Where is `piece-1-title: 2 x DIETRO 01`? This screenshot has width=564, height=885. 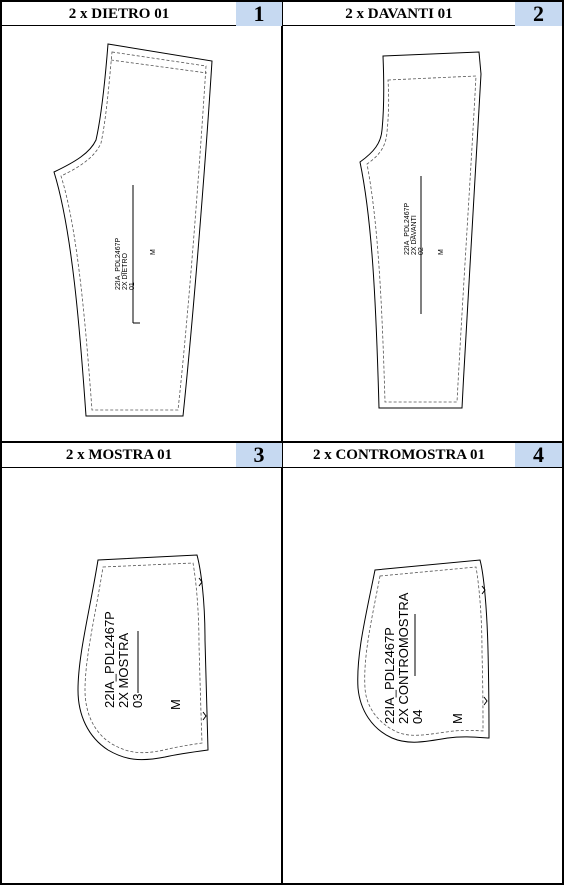 piece-1-title: 2 x DIETRO 01 is located at coordinates (119, 13).